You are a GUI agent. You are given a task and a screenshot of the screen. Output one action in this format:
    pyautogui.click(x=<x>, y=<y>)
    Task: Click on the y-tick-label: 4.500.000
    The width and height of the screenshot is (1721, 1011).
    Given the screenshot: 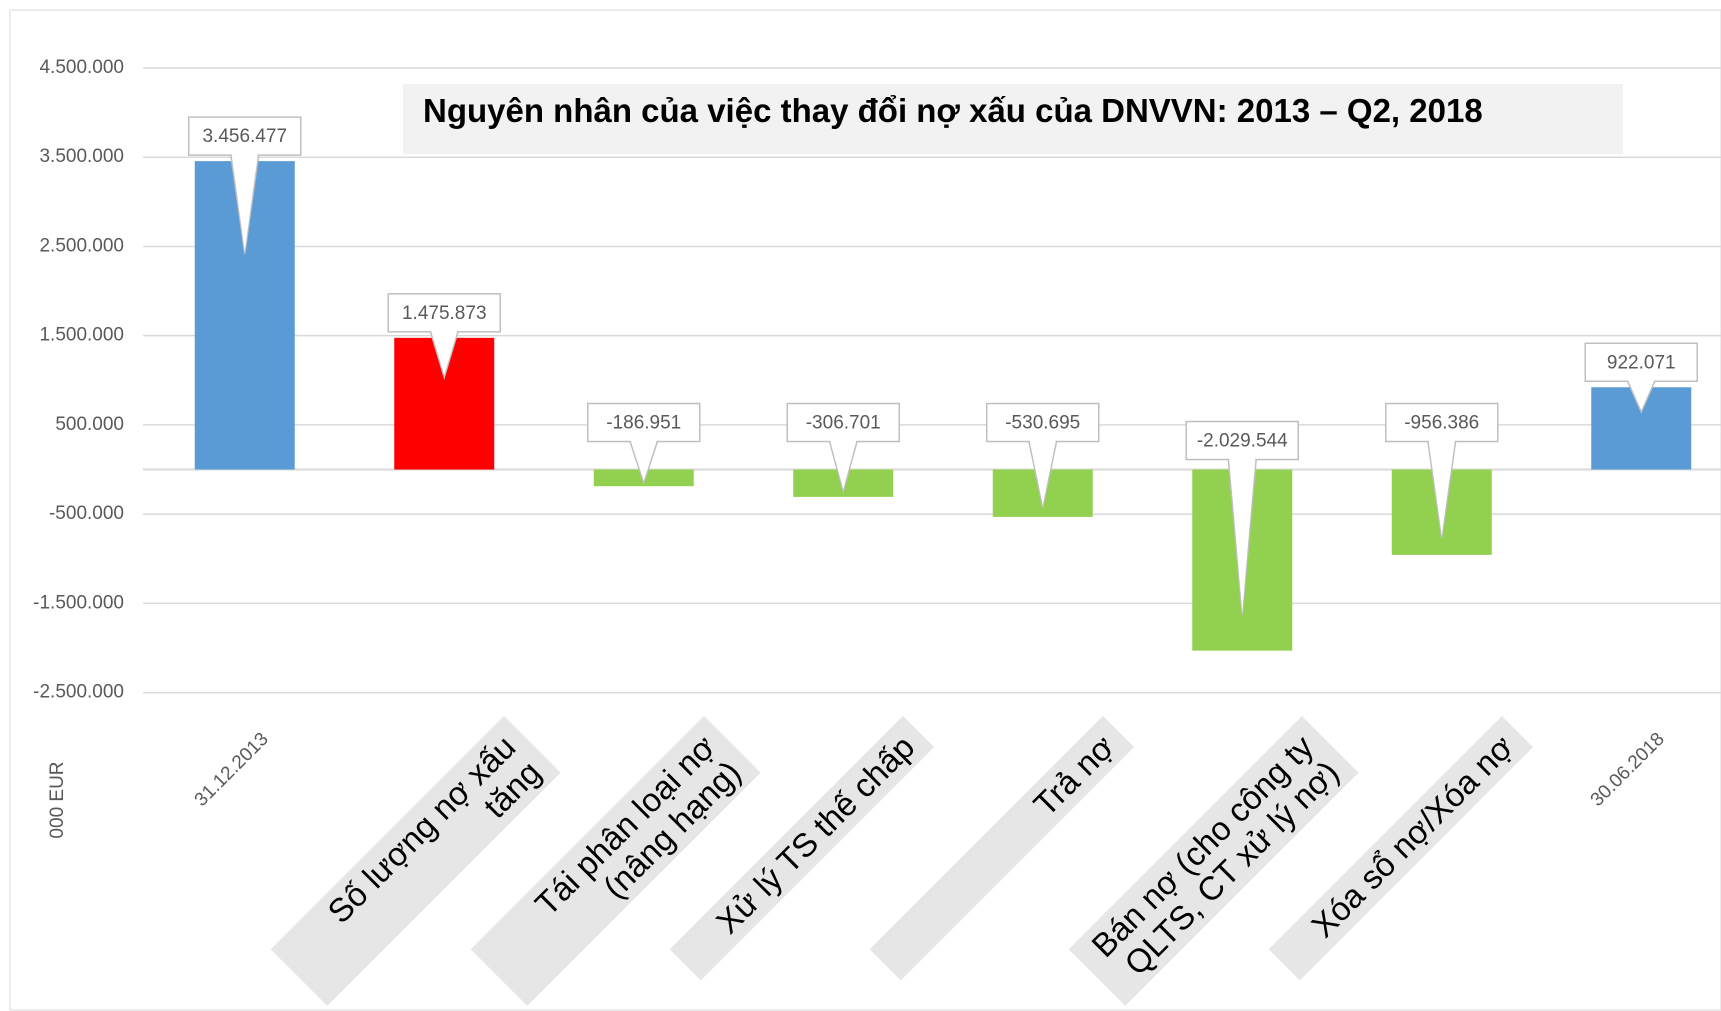 What is the action you would take?
    pyautogui.click(x=81, y=67)
    